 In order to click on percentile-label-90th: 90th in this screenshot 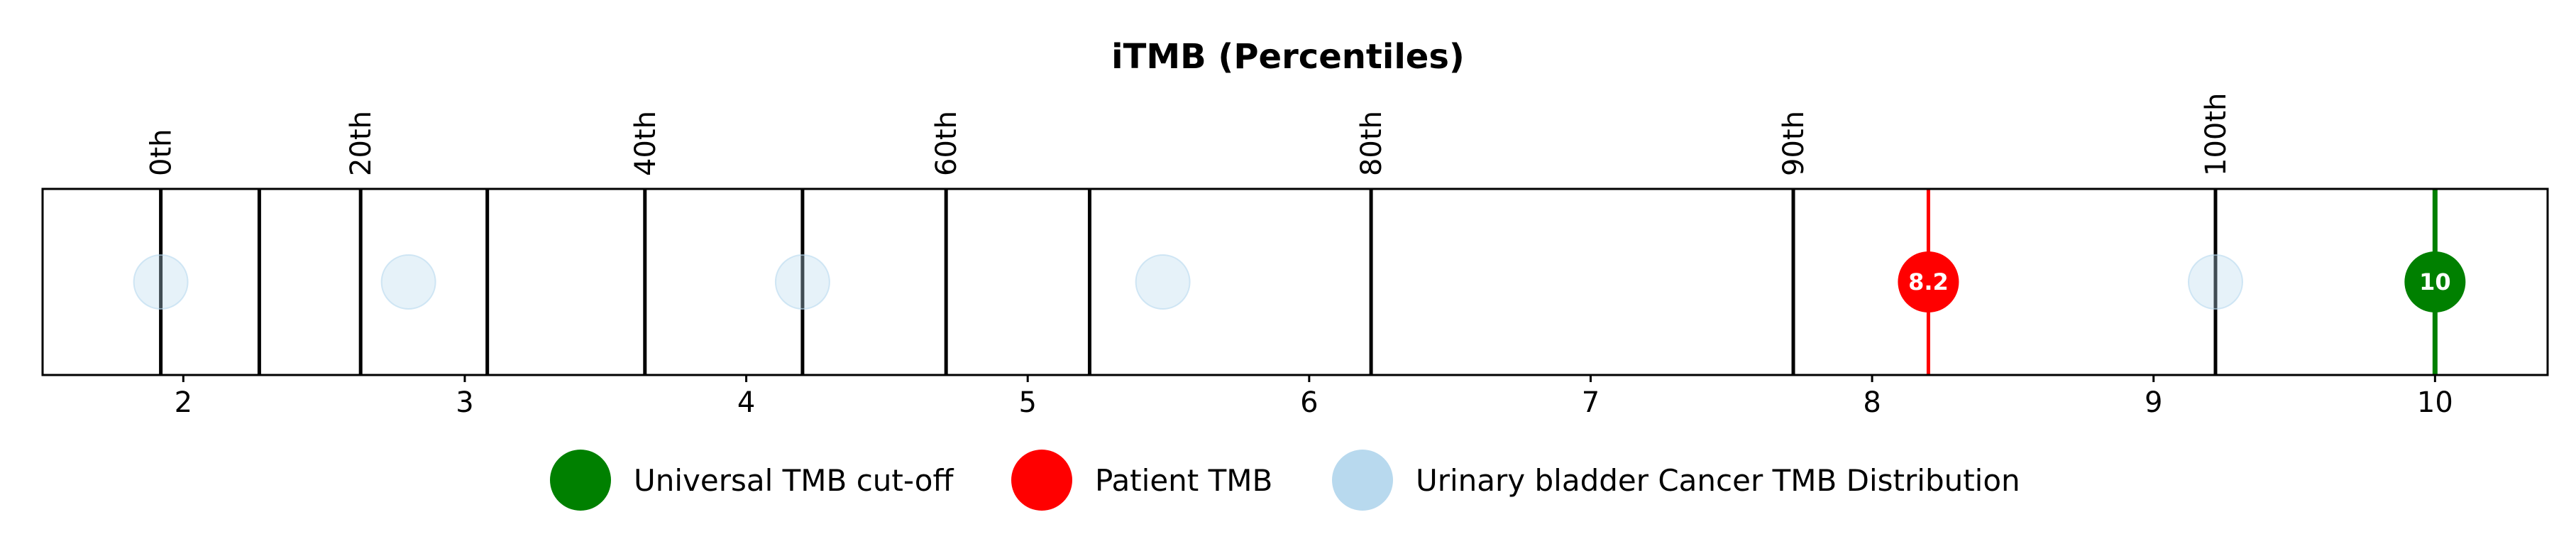, I will do `click(1794, 144)`.